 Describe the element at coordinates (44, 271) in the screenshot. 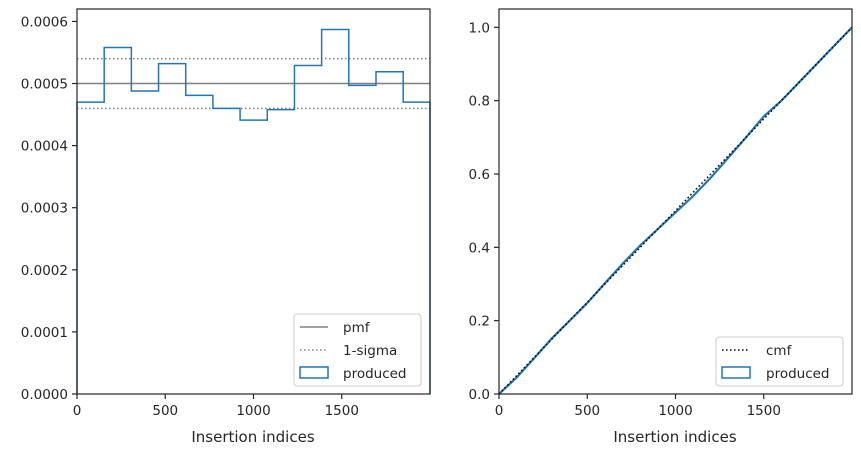

I see `left-y-tick-label: 0.0002` at that location.